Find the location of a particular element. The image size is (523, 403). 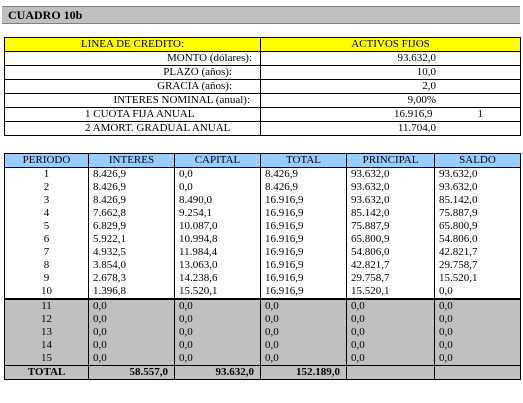

credit-label: MONTO (dólares): is located at coordinates (132, 58).